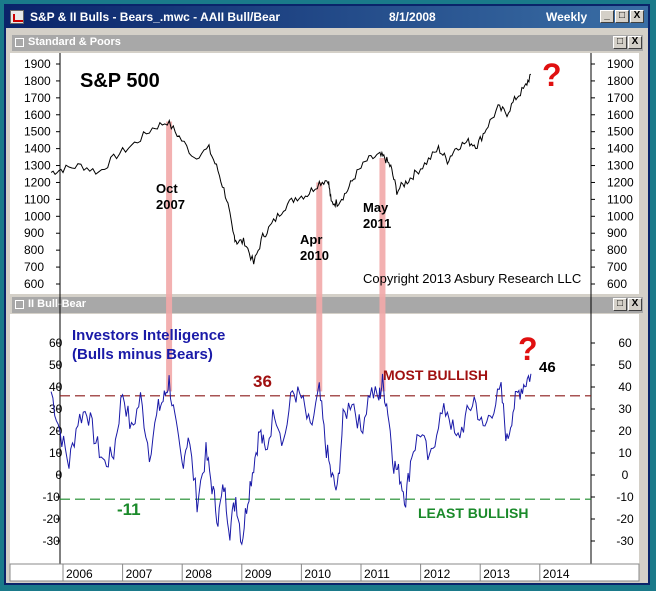  What do you see at coordinates (56, 387) in the screenshot?
I see `ii-left-tick-label: 40` at bounding box center [56, 387].